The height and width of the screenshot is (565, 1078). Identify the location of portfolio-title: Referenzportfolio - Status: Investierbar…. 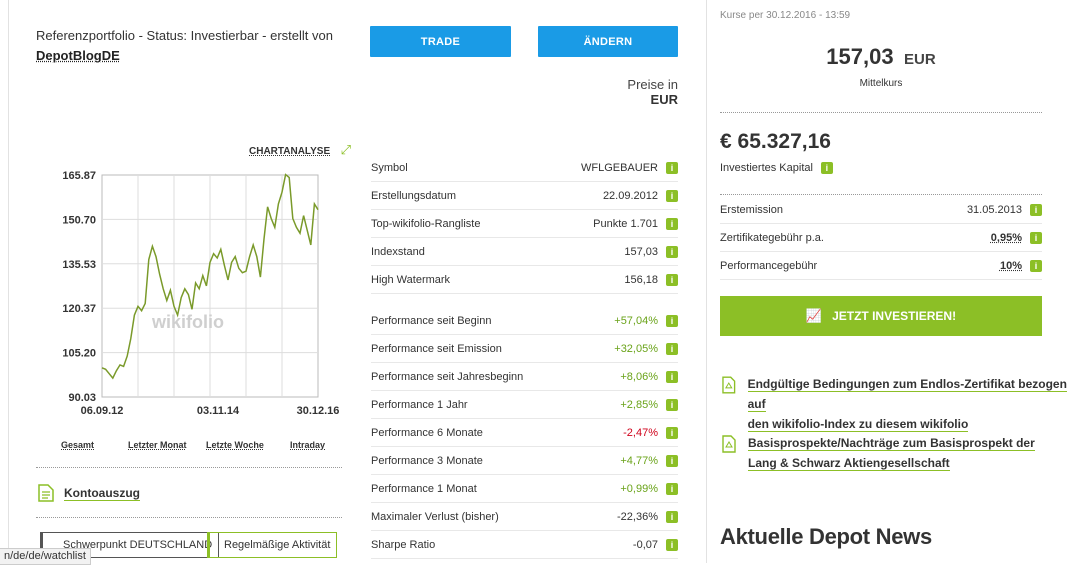
(196, 46).